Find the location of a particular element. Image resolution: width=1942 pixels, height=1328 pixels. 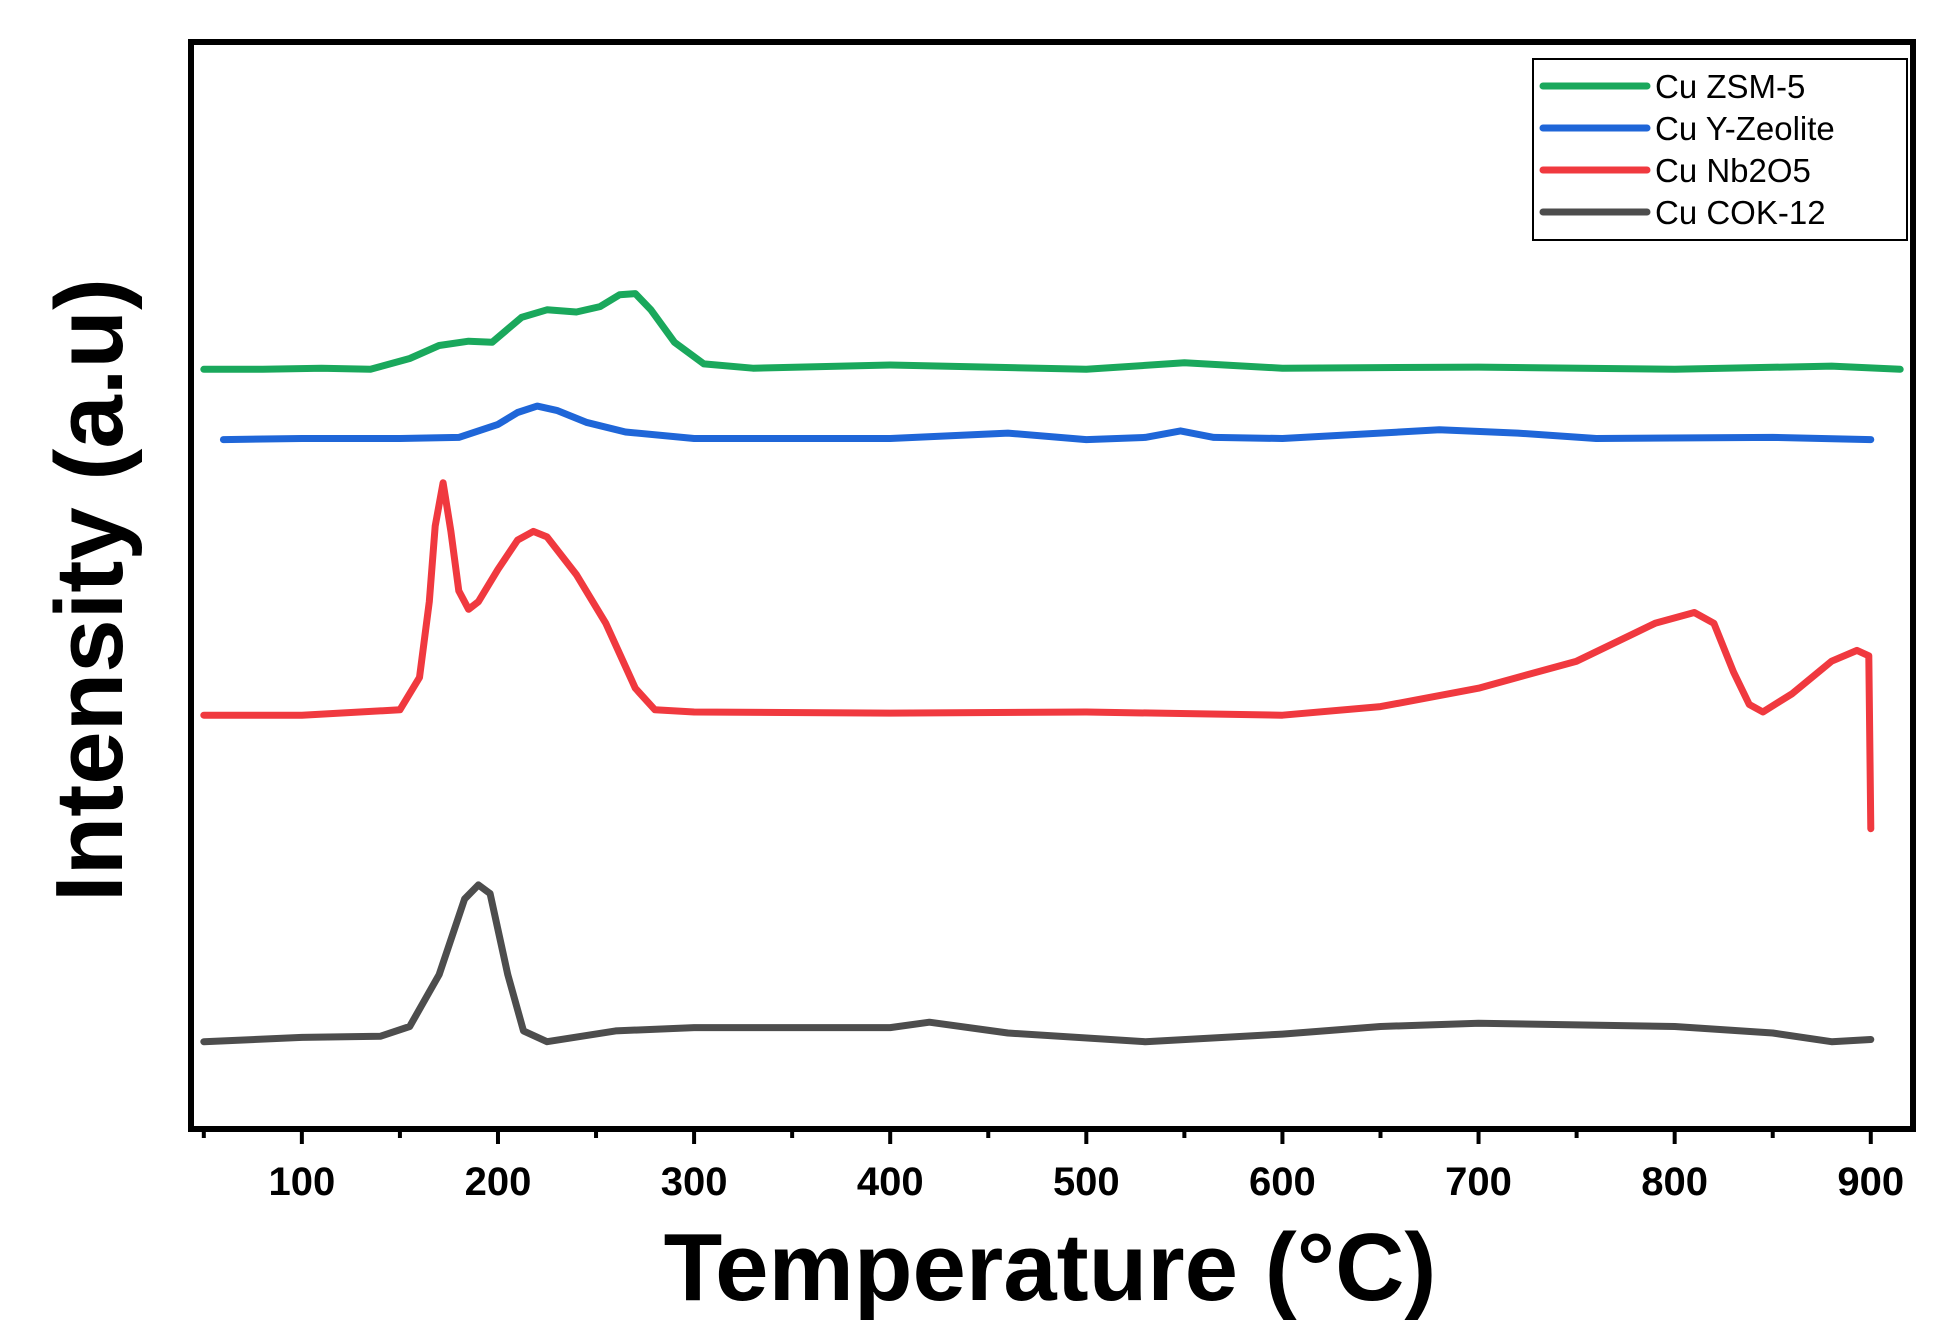

x-tick-label: 800 is located at coordinates (1674, 1182).